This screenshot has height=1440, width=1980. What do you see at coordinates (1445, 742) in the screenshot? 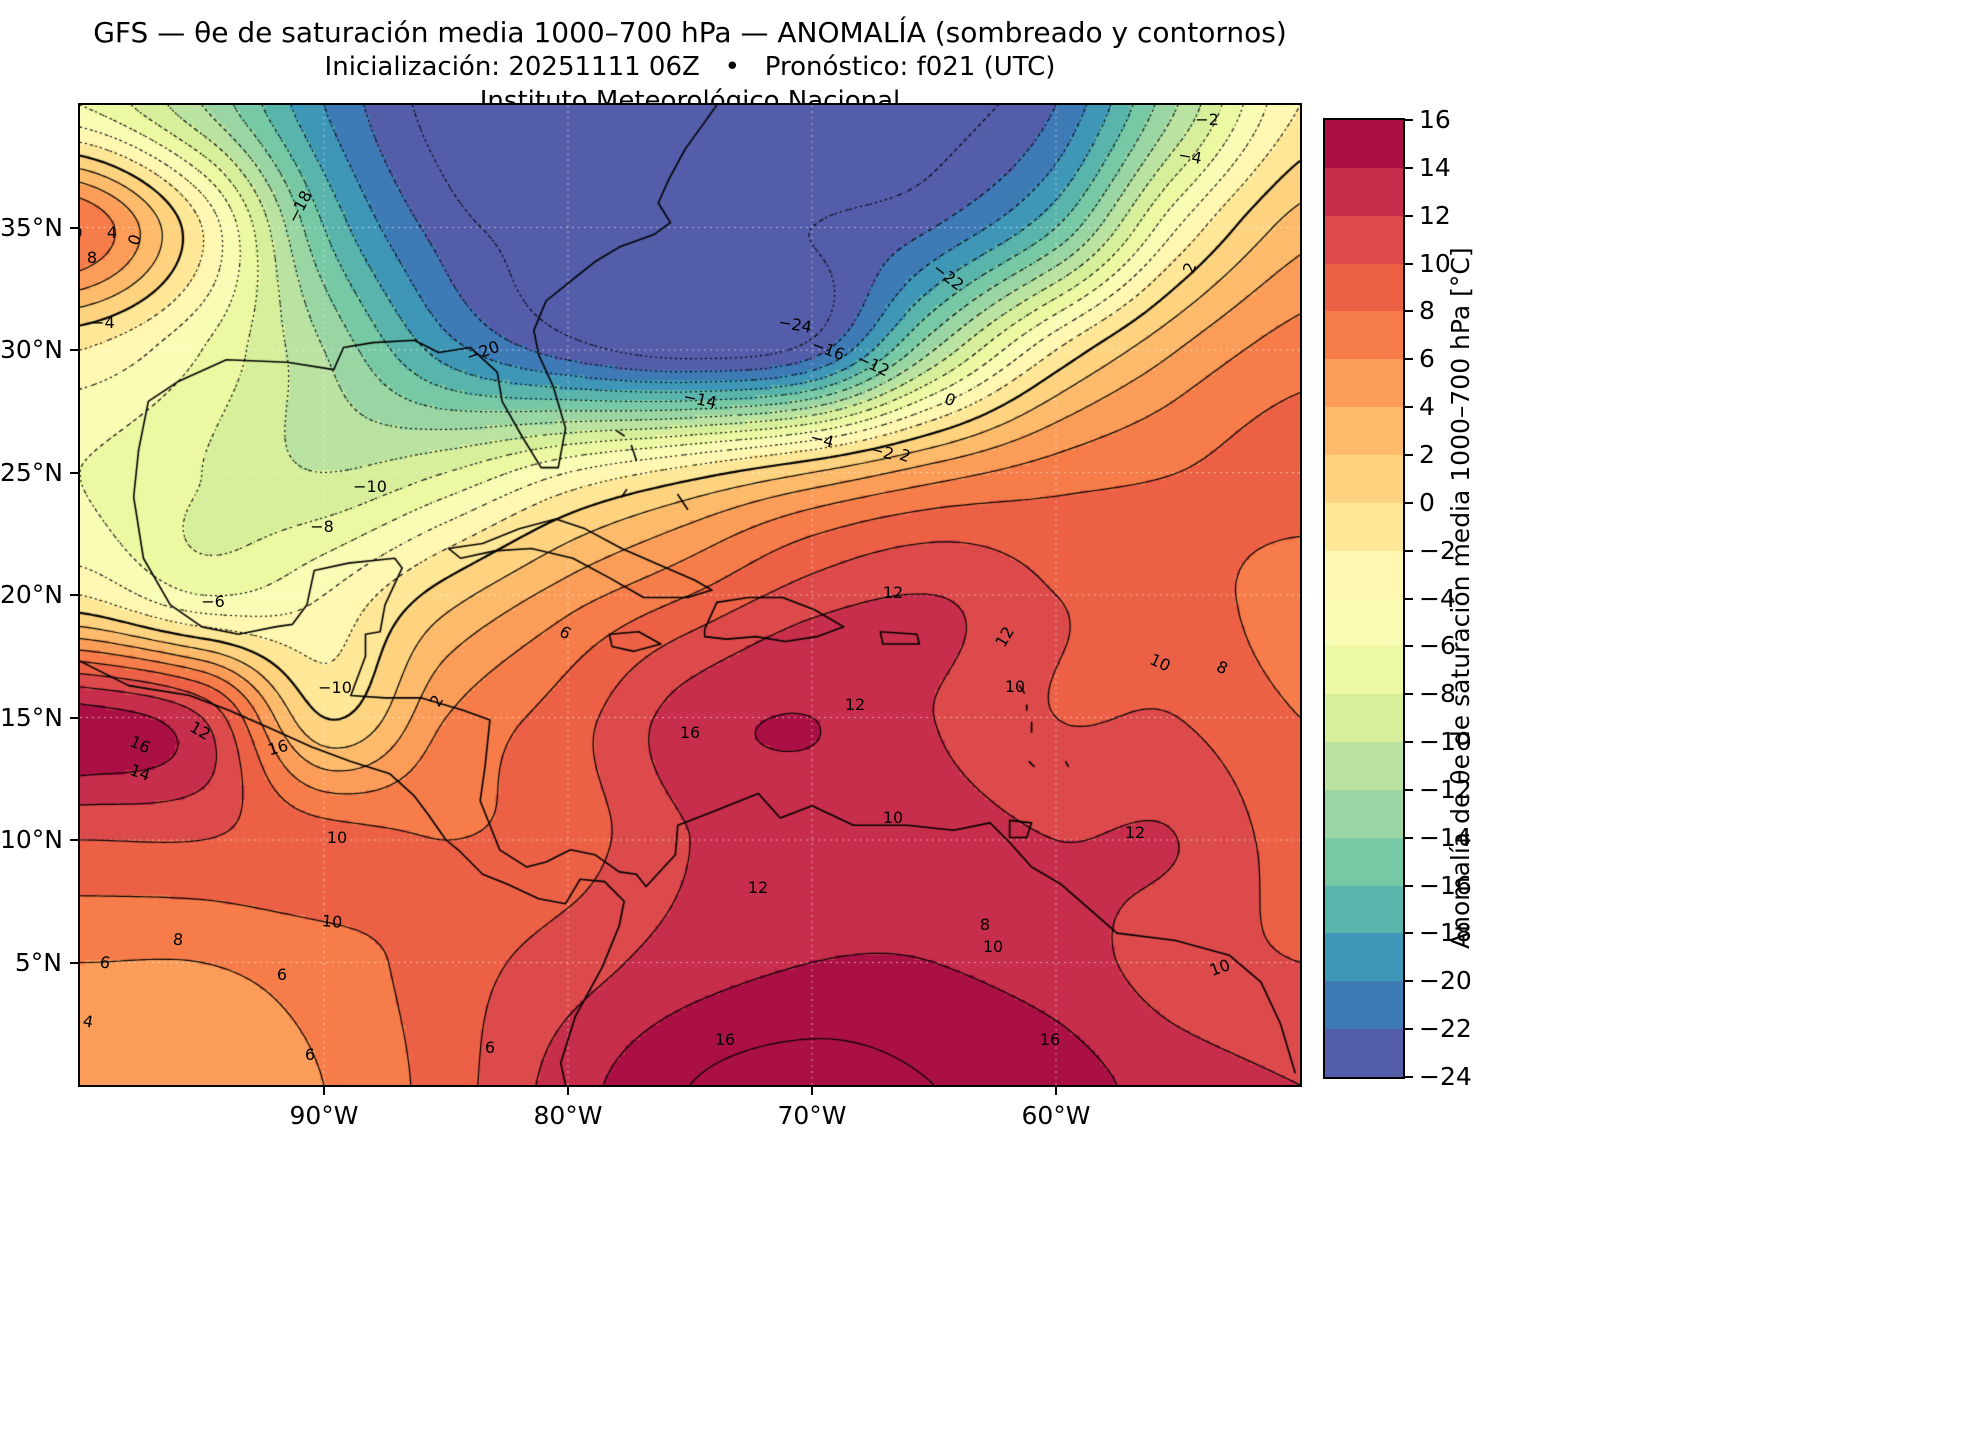
I see `colorbar-tick-label: −10` at bounding box center [1445, 742].